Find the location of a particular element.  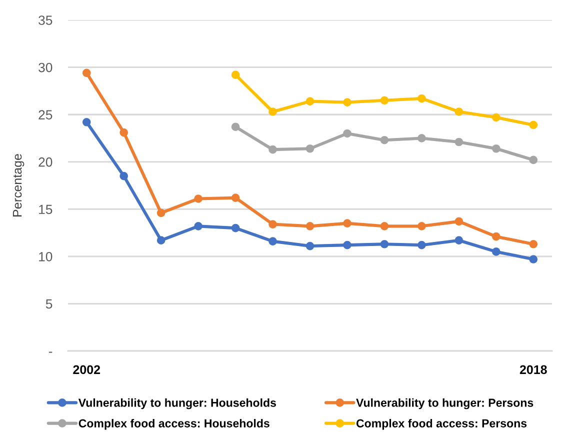

y-tick-label: 20 is located at coordinates (45, 162).